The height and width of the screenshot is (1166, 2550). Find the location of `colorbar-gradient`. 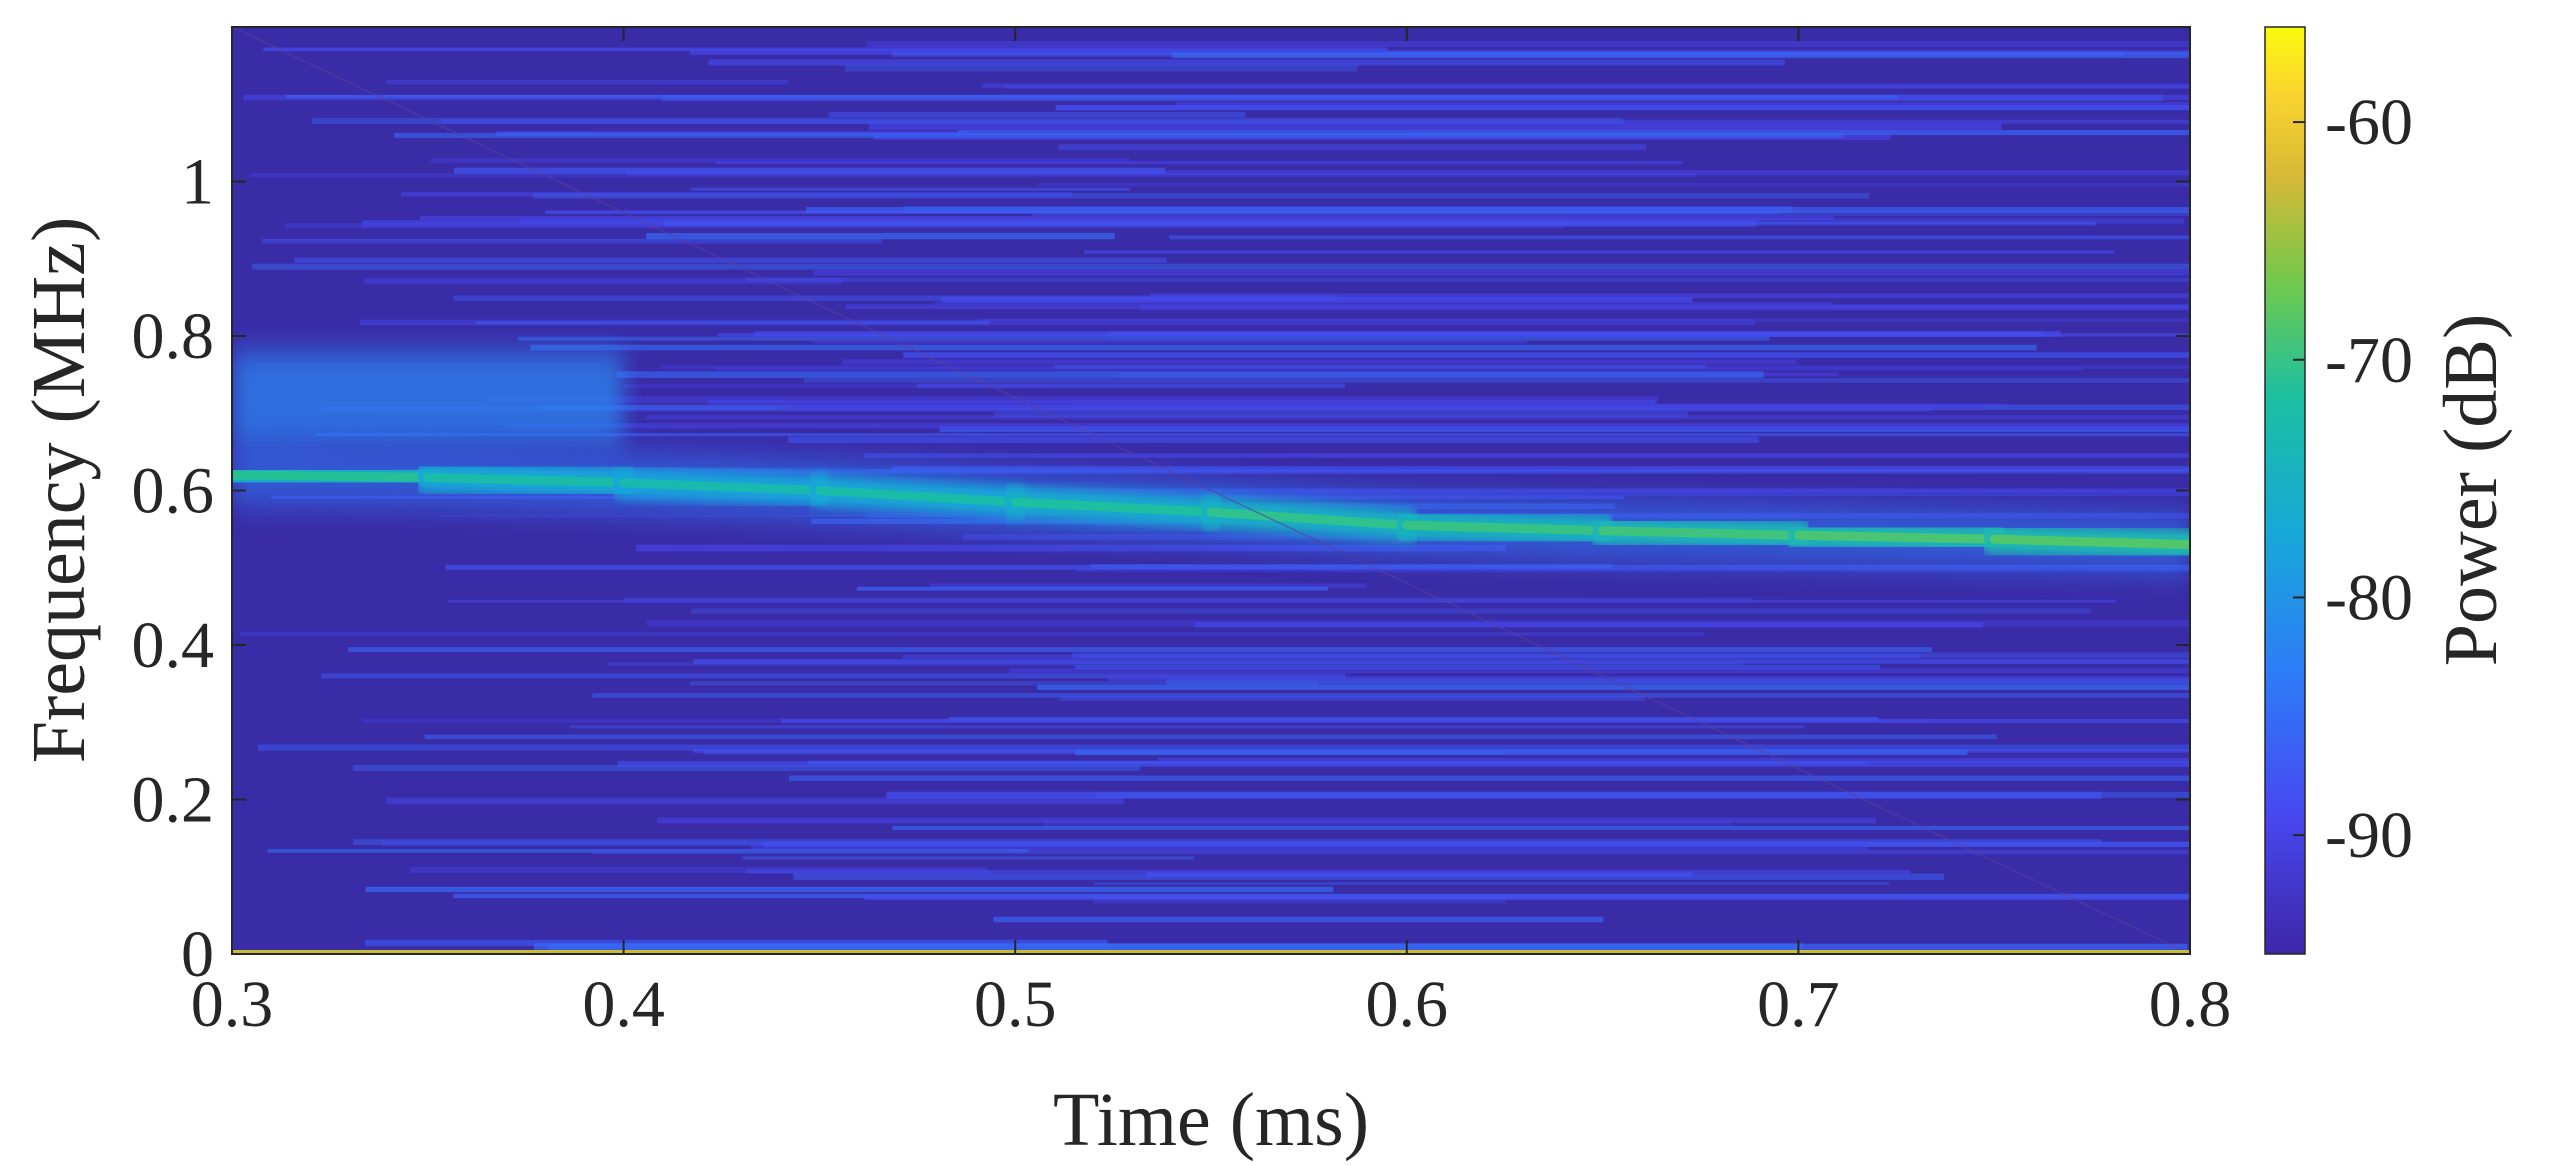

colorbar-gradient is located at coordinates (2285, 490).